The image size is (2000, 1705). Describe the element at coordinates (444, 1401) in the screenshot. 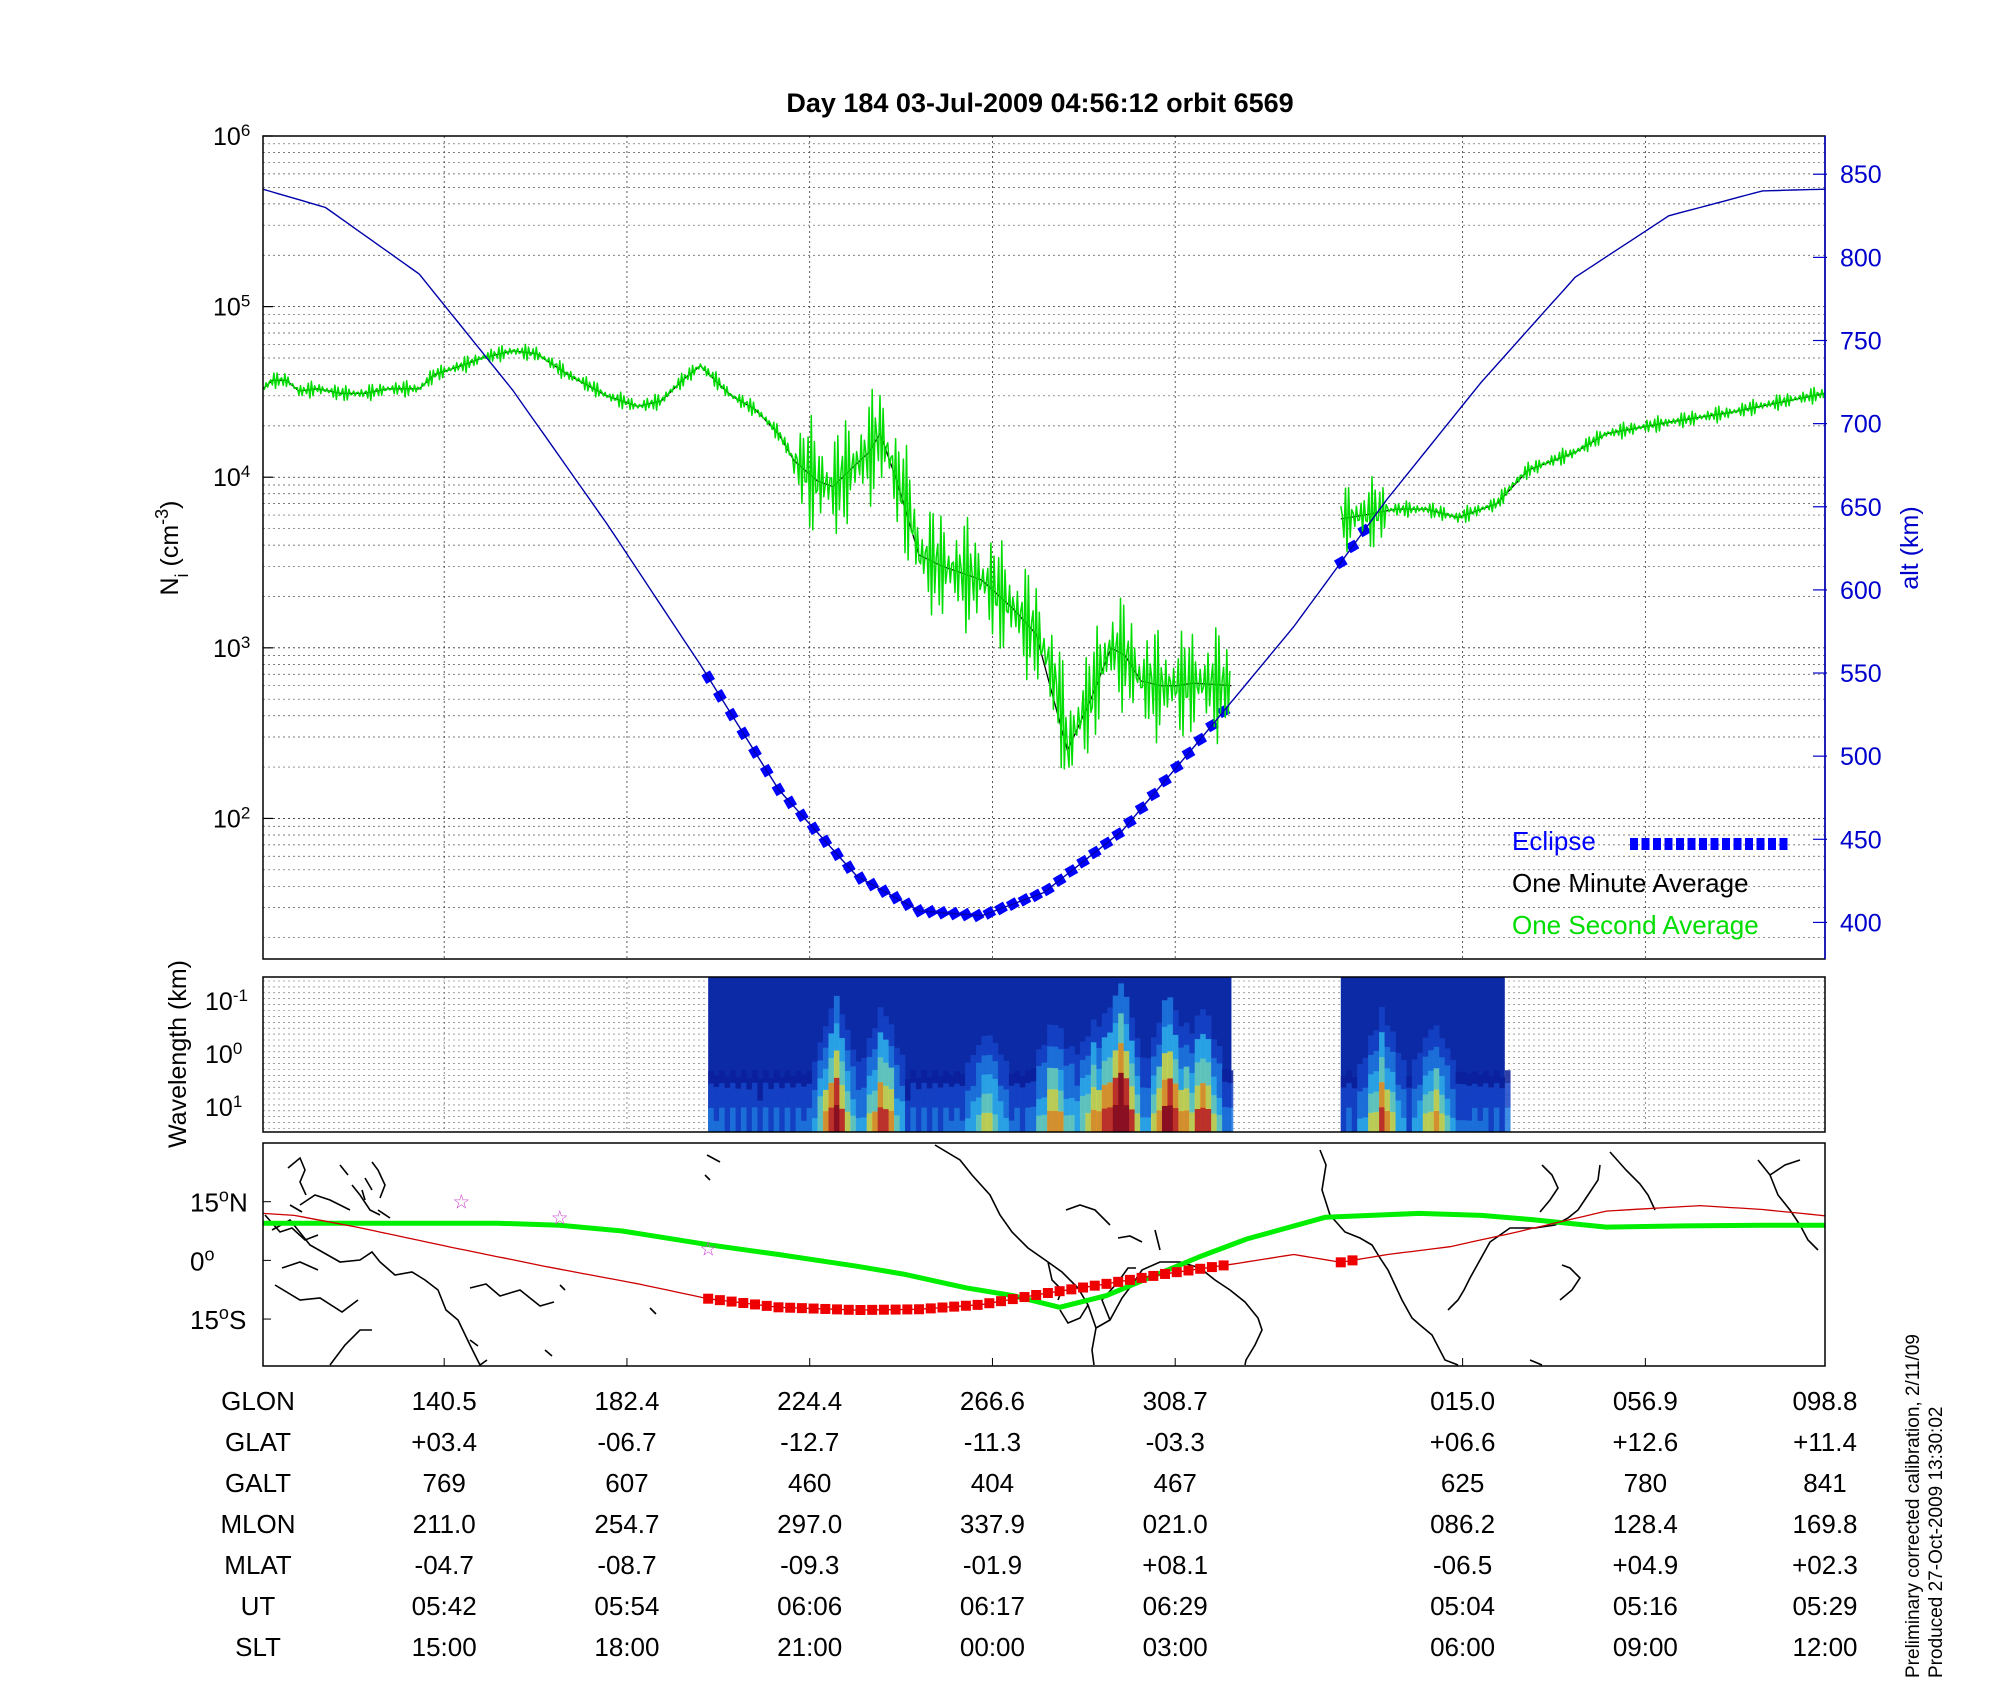

I see `info-cell: 140.5` at that location.